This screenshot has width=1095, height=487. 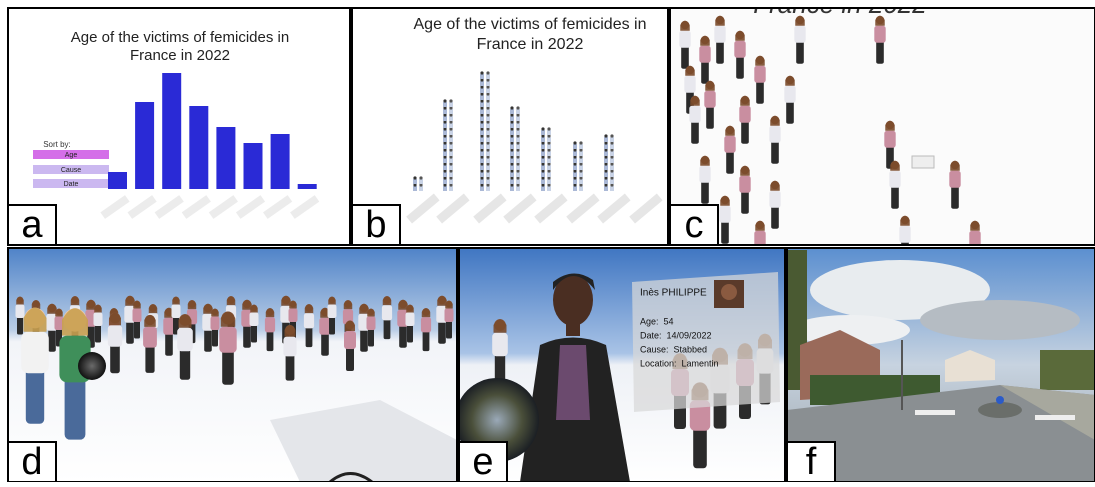 What do you see at coordinates (31, 461) in the screenshot?
I see `panel-label: d` at bounding box center [31, 461].